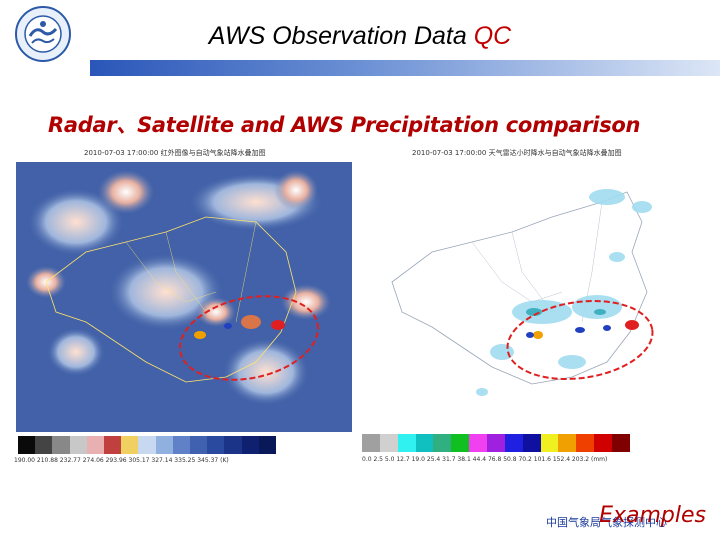 The width and height of the screenshot is (720, 540). I want to click on page-title: AWS Observation Data QC, so click(360, 36).